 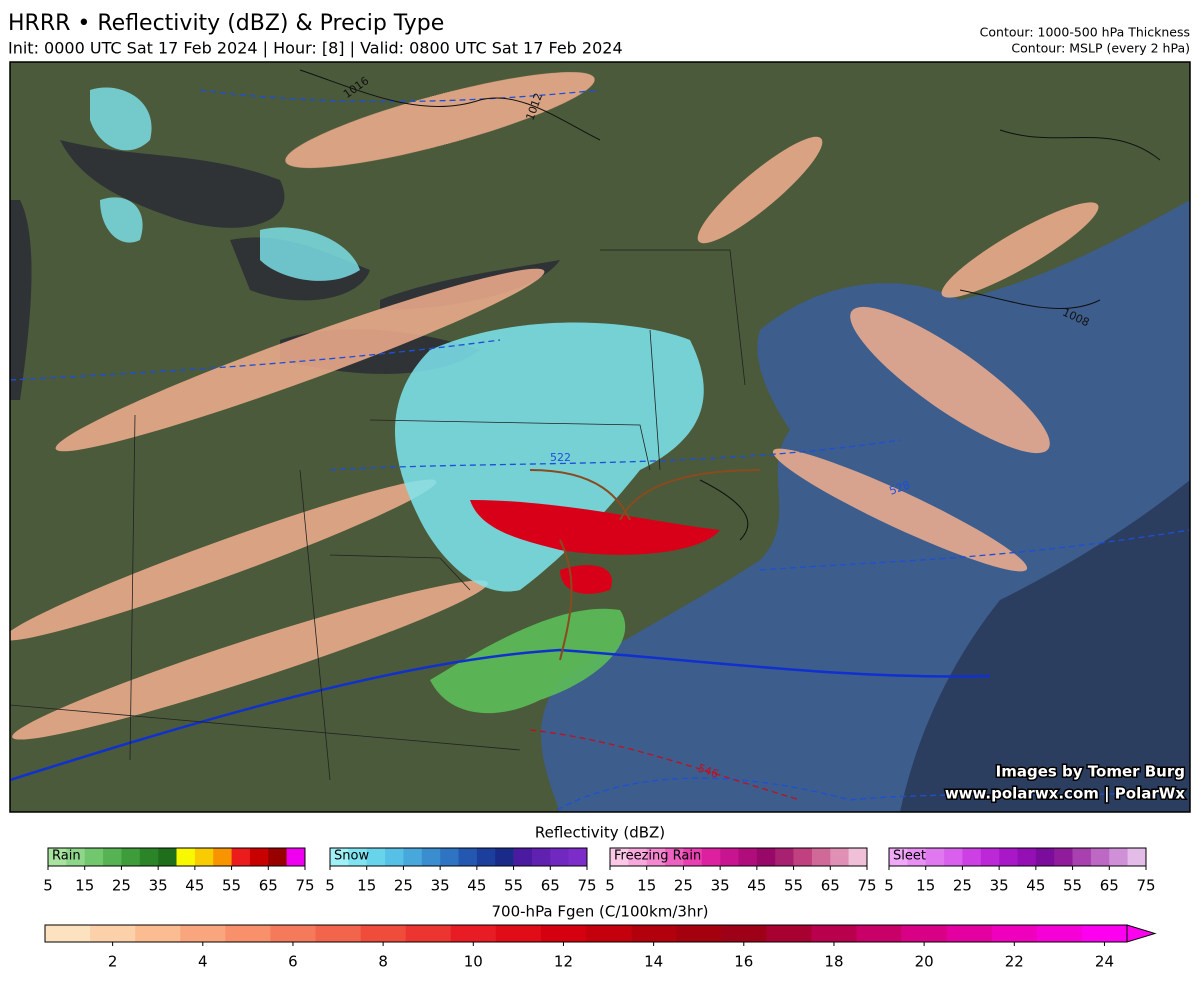 I want to click on colorbar-label: Sleet, so click(x=909, y=856).